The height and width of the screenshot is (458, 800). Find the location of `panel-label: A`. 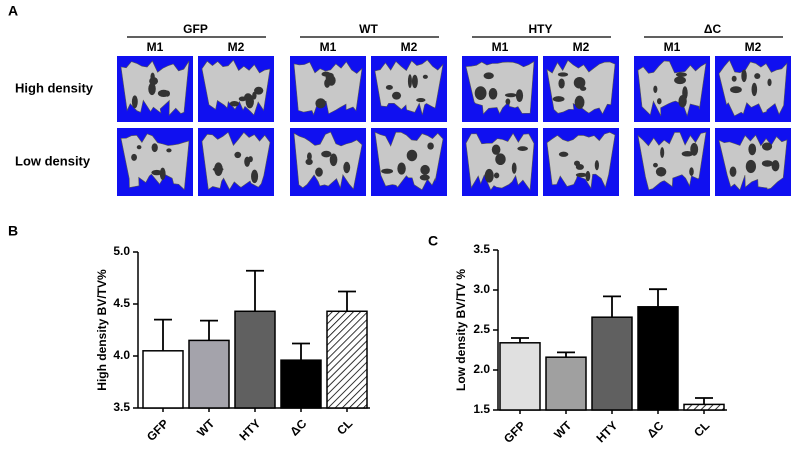

panel-label: A is located at coordinates (13, 11).